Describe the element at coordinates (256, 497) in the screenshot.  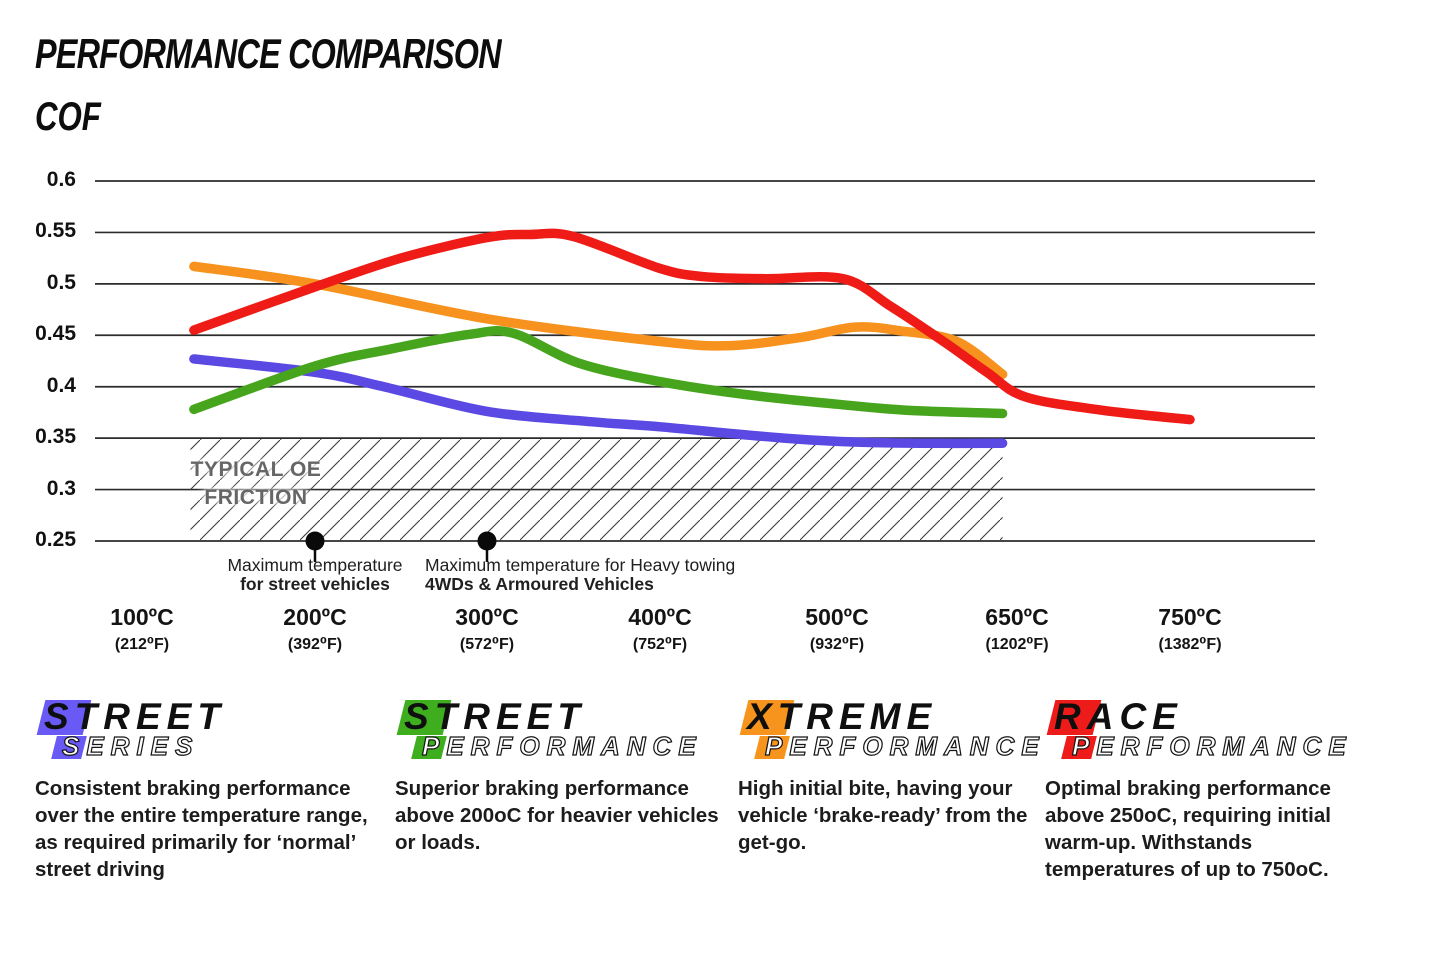
I see `oe-friction-label-line2: FRICTION` at that location.